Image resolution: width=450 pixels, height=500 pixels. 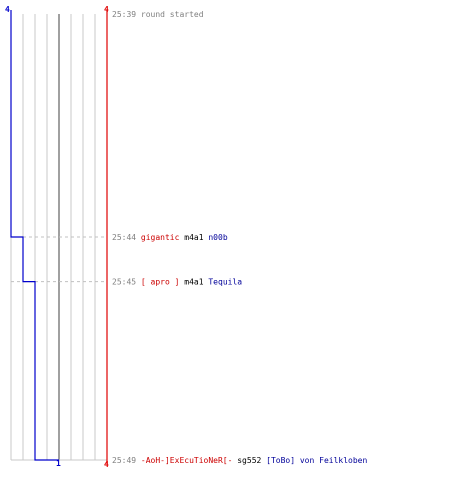 I want to click on event-killer: -AoH-]ExEcuTioNeR[-, so click(x=184, y=460).